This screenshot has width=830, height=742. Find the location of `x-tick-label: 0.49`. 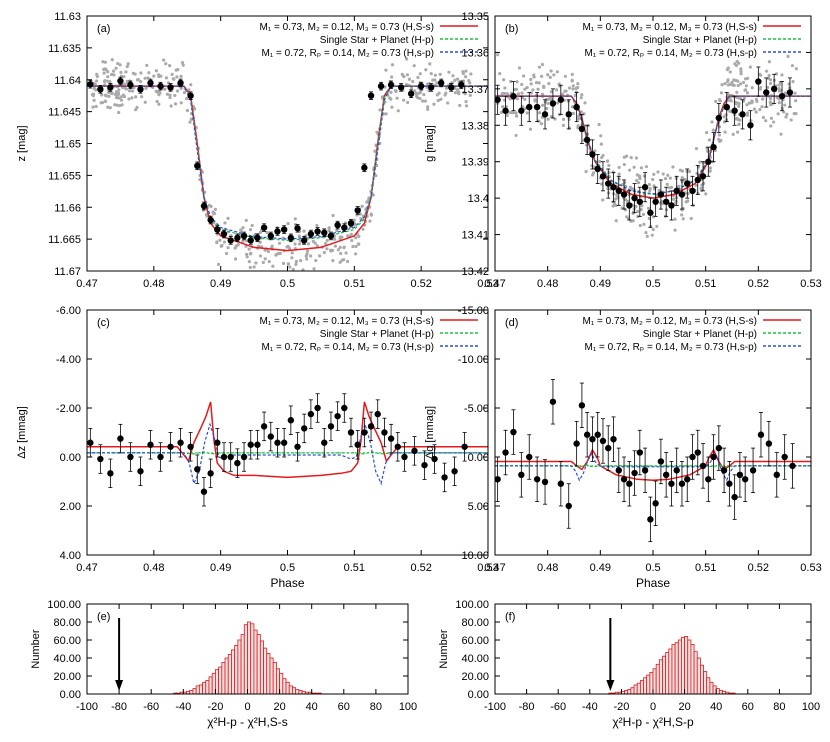

x-tick-label: 0.49 is located at coordinates (600, 284).